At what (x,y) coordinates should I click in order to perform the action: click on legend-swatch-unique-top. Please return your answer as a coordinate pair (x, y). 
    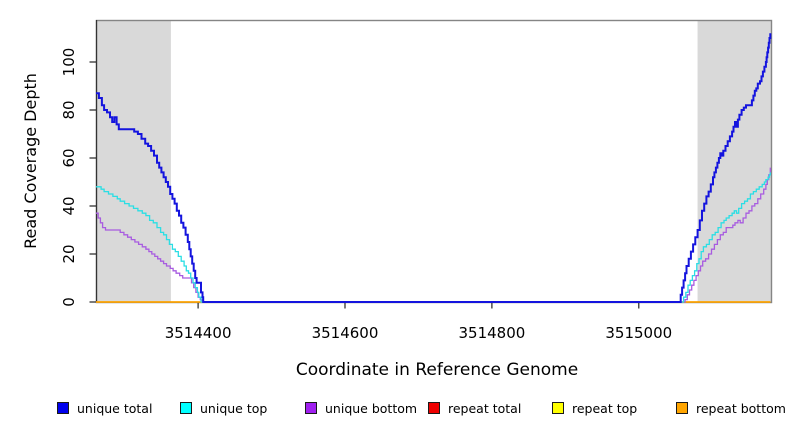
    Looking at the image, I should click on (186, 408).